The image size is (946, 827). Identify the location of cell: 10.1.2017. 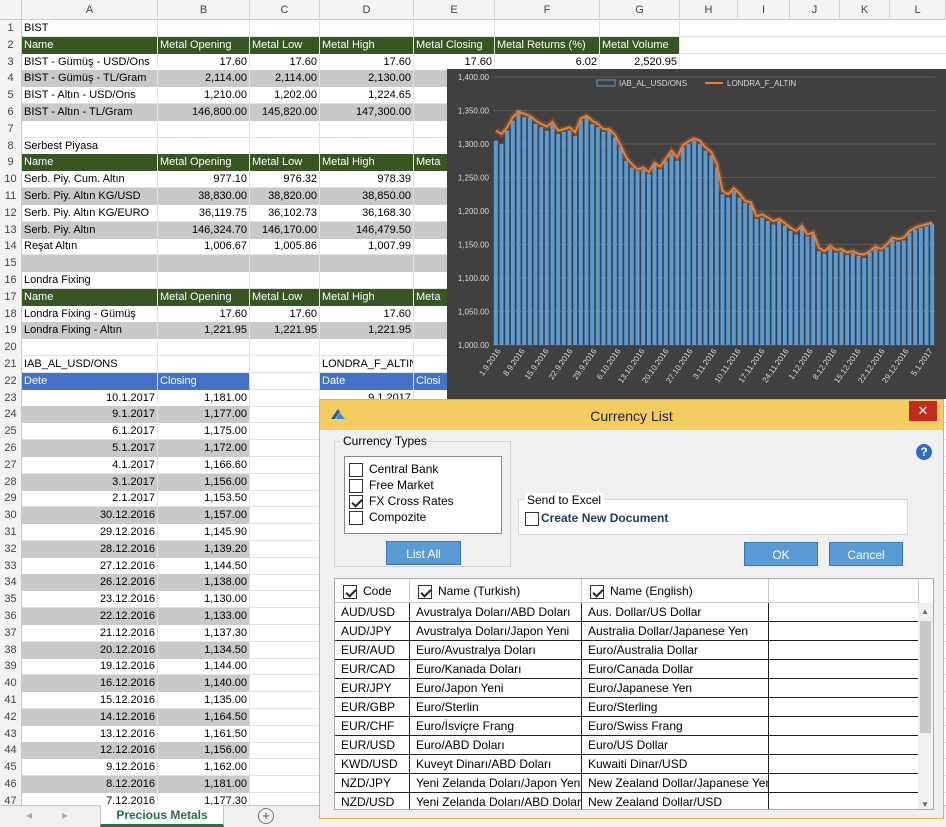
(90, 398).